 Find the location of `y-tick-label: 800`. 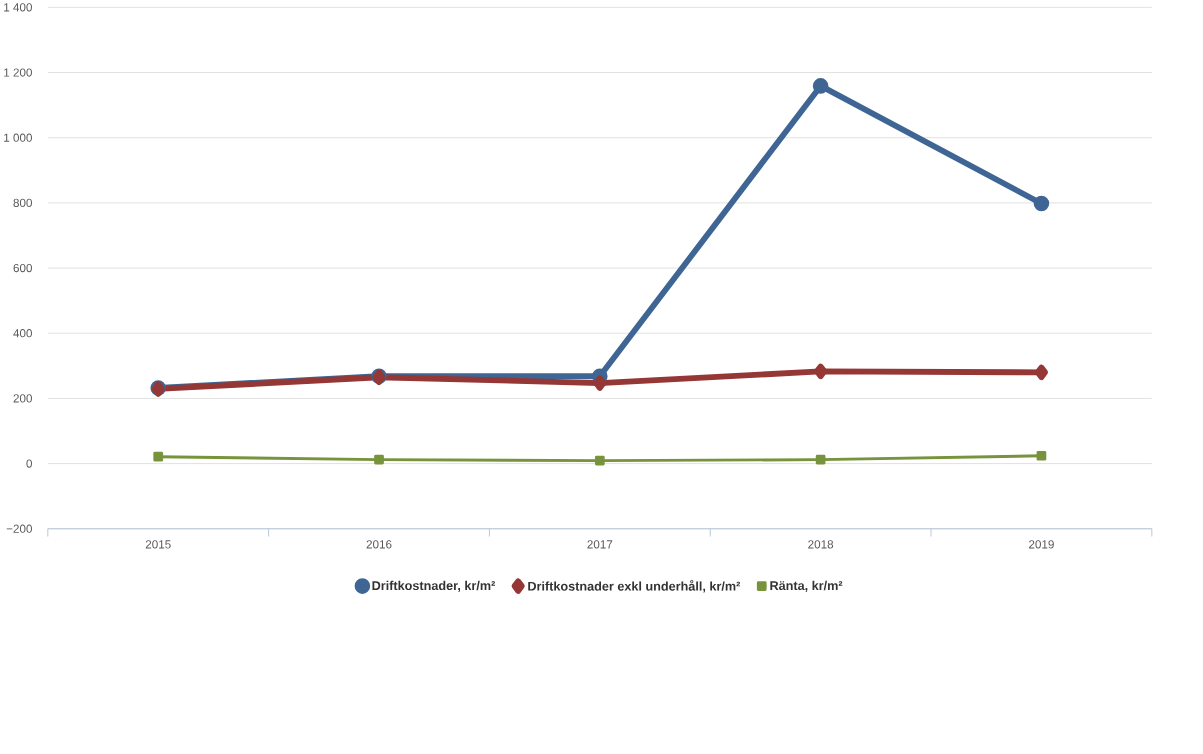

y-tick-label: 800 is located at coordinates (22, 203).